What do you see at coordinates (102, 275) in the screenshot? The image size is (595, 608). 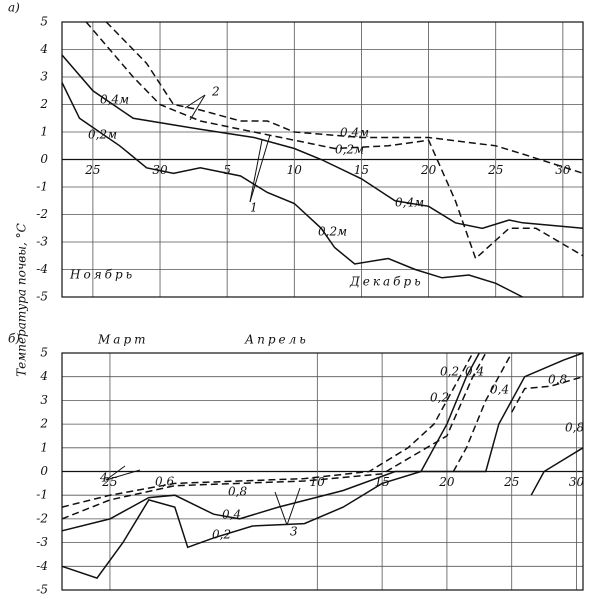 I see `annotation: Ноябрь` at bounding box center [102, 275].